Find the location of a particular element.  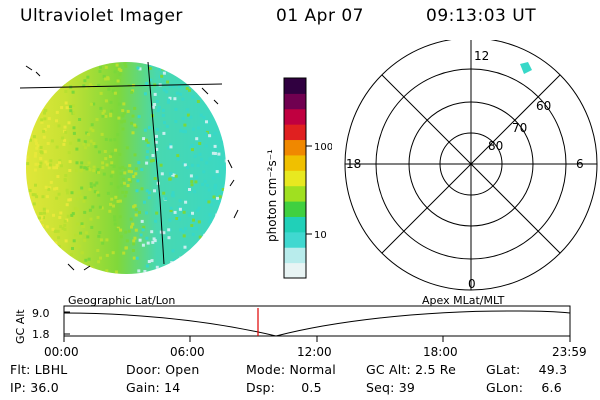

info-glon: GLon: 6.6 is located at coordinates (524, 387).